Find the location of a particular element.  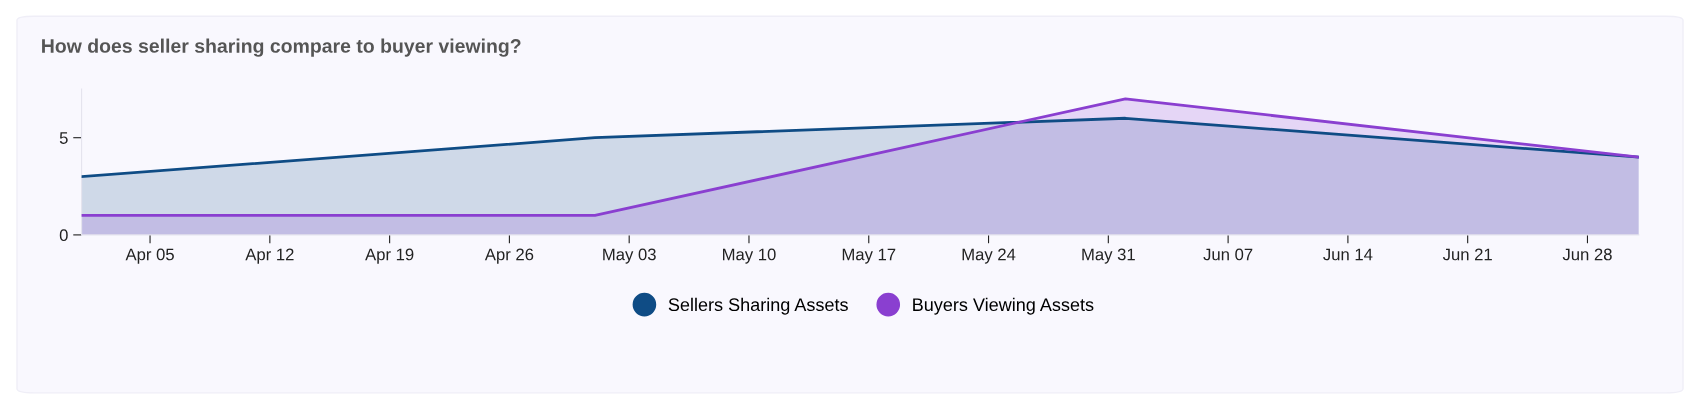

chart-title: How does seller sharing compare to buyer viewing? is located at coordinates (281, 47).